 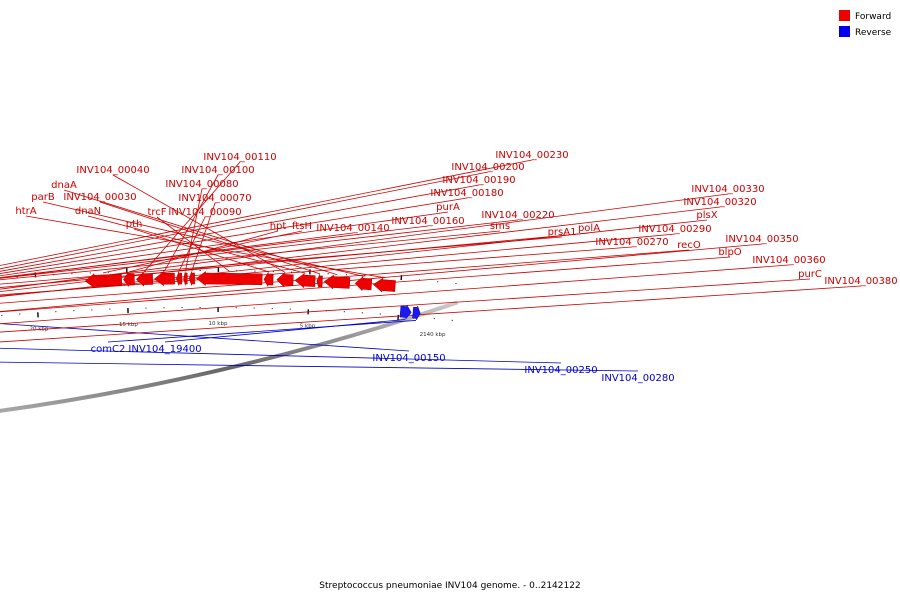 I want to click on gene-label: INV104_00150, so click(x=408, y=358).